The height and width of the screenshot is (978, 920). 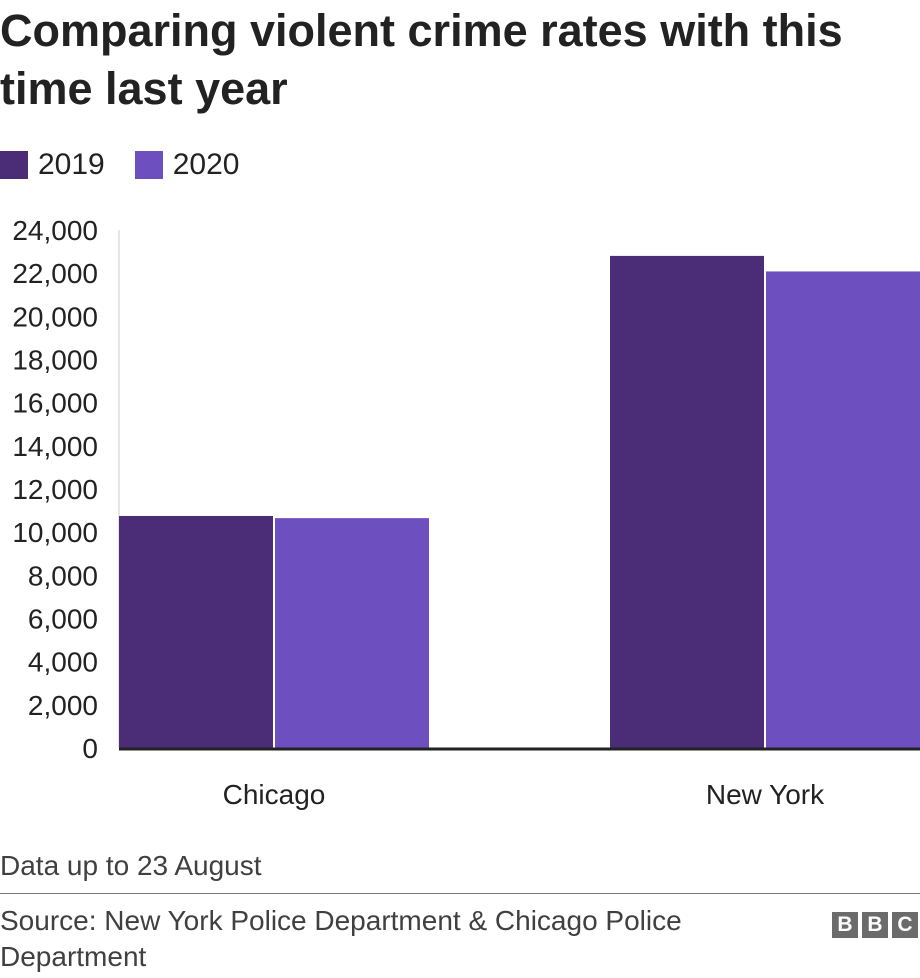 I want to click on x-tick-label: New York, so click(x=765, y=794).